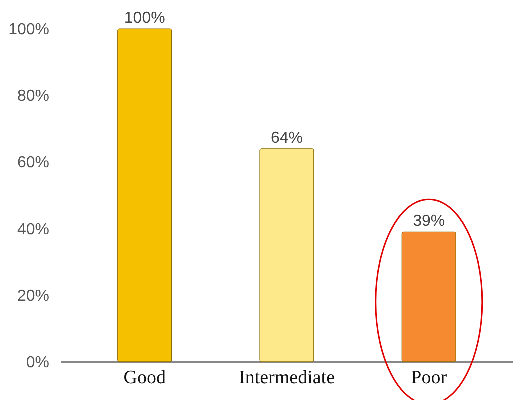 The width and height of the screenshot is (517, 400). Describe the element at coordinates (145, 18) in the screenshot. I see `data-label: 100%` at that location.